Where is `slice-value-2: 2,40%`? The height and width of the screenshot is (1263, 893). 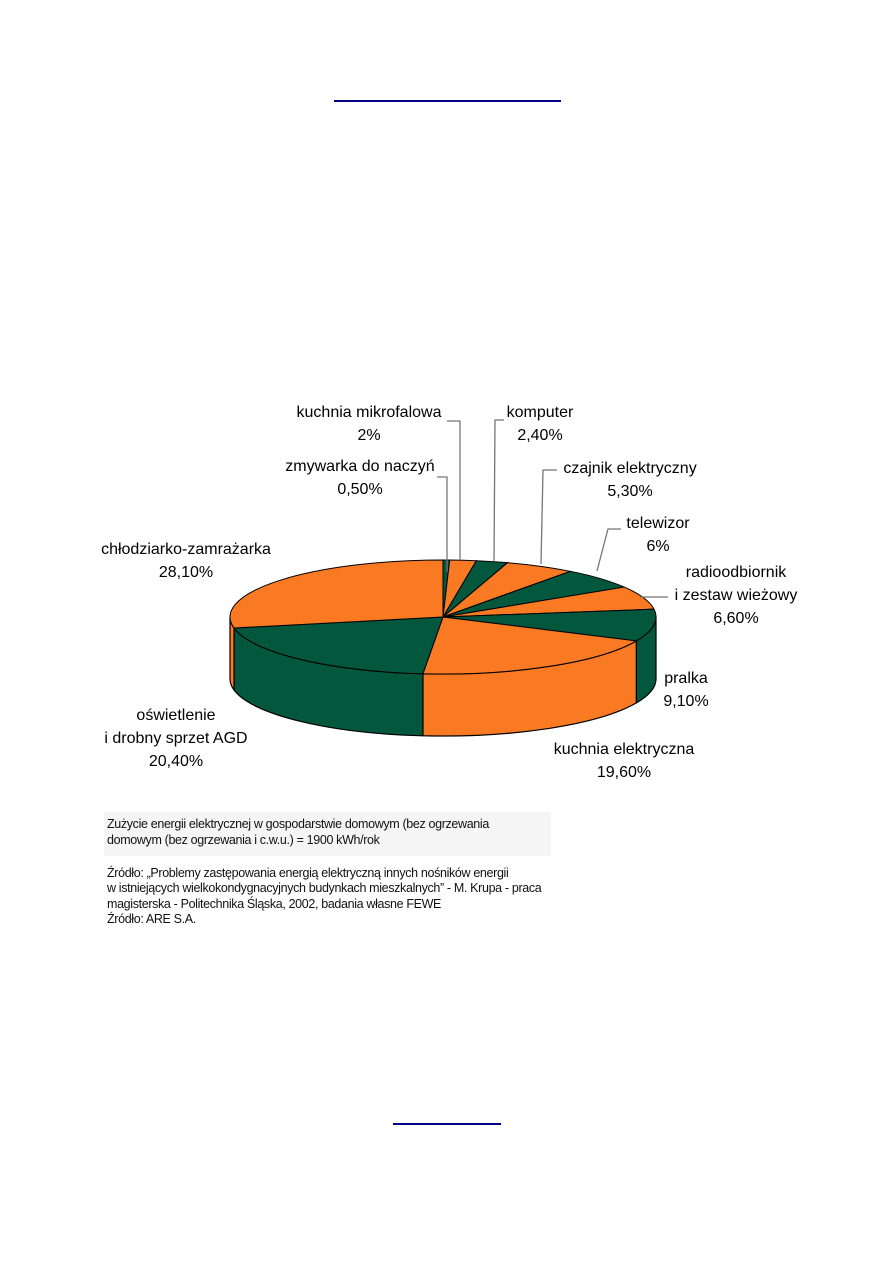 slice-value-2: 2,40% is located at coordinates (540, 435).